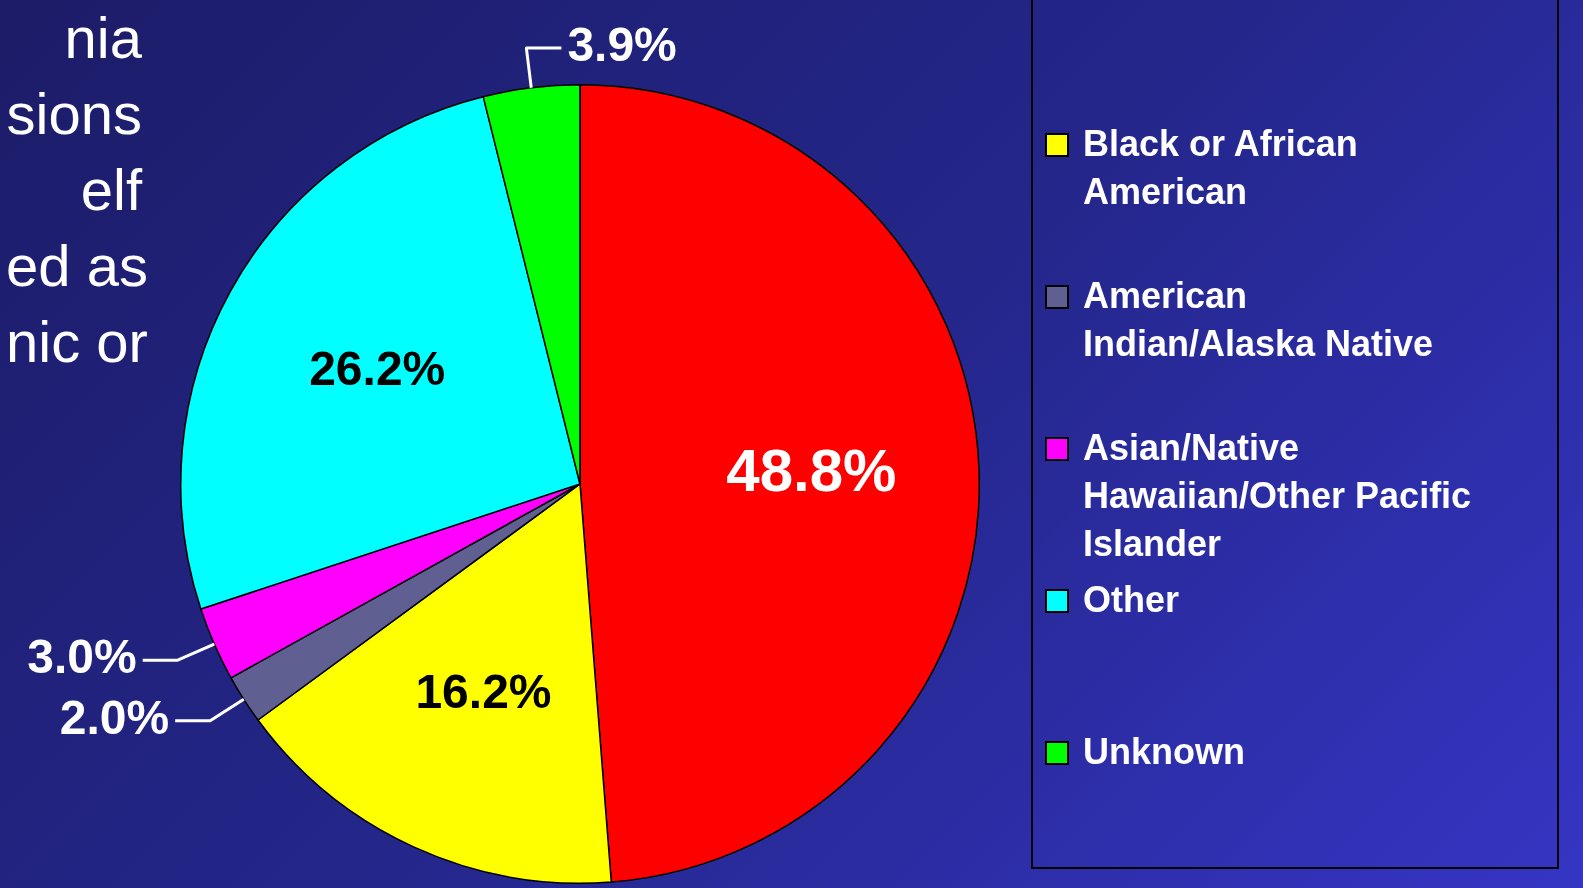 This screenshot has width=1583, height=888. What do you see at coordinates (1278, 496) in the screenshot?
I see `legend-label: Asian/Native Hawaiian/Other Pacific Islander` at bounding box center [1278, 496].